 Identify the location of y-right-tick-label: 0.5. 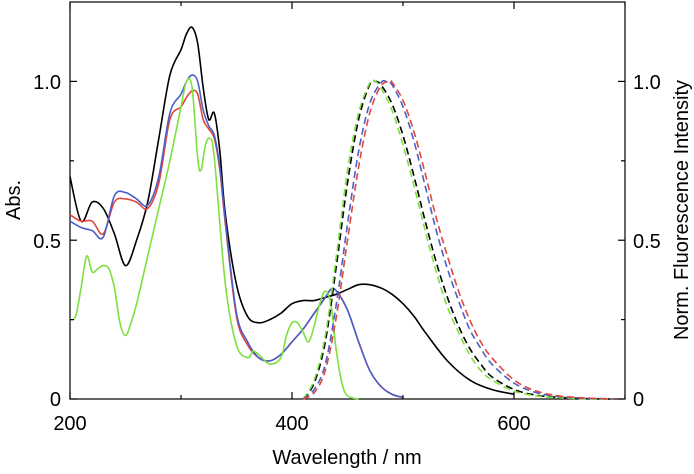
(647, 242).